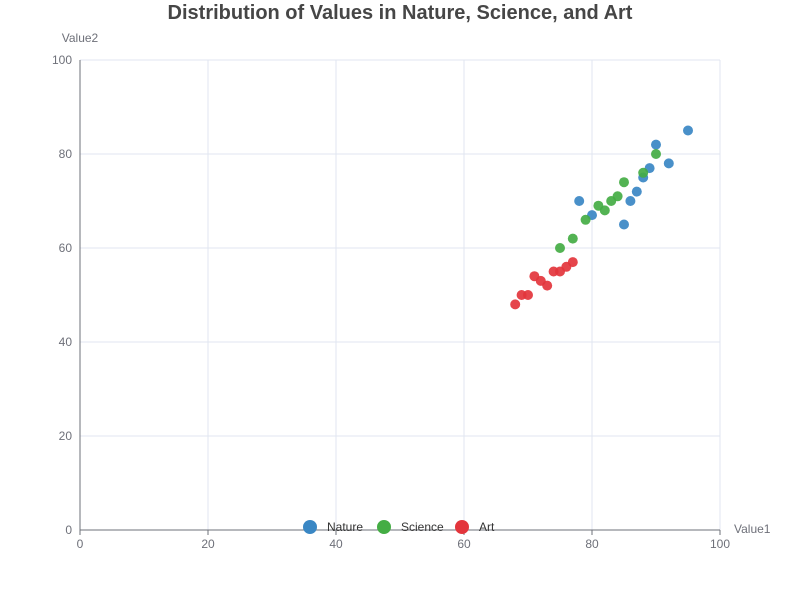  Describe the element at coordinates (80, 38) in the screenshot. I see `y-axis-label: Value2` at that location.